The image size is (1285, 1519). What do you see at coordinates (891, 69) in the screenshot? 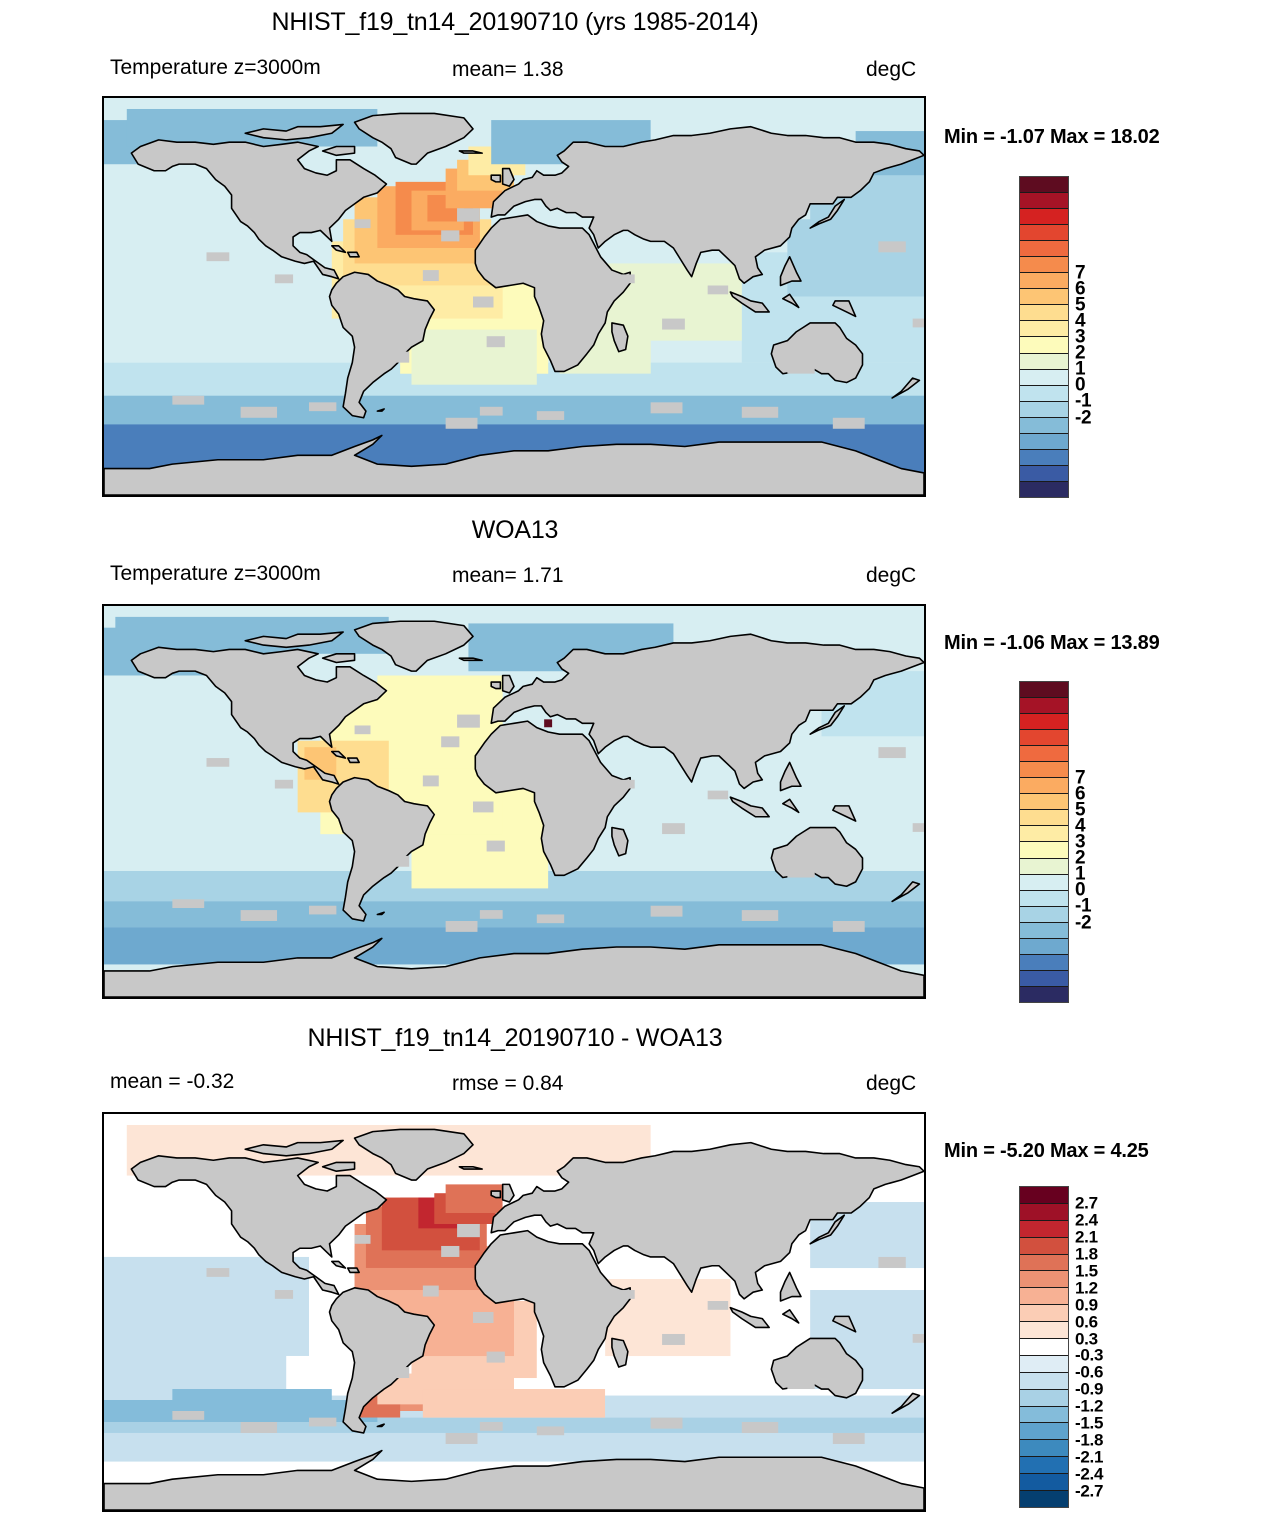
I see `panel-model-subtitle-units: degC` at bounding box center [891, 69].